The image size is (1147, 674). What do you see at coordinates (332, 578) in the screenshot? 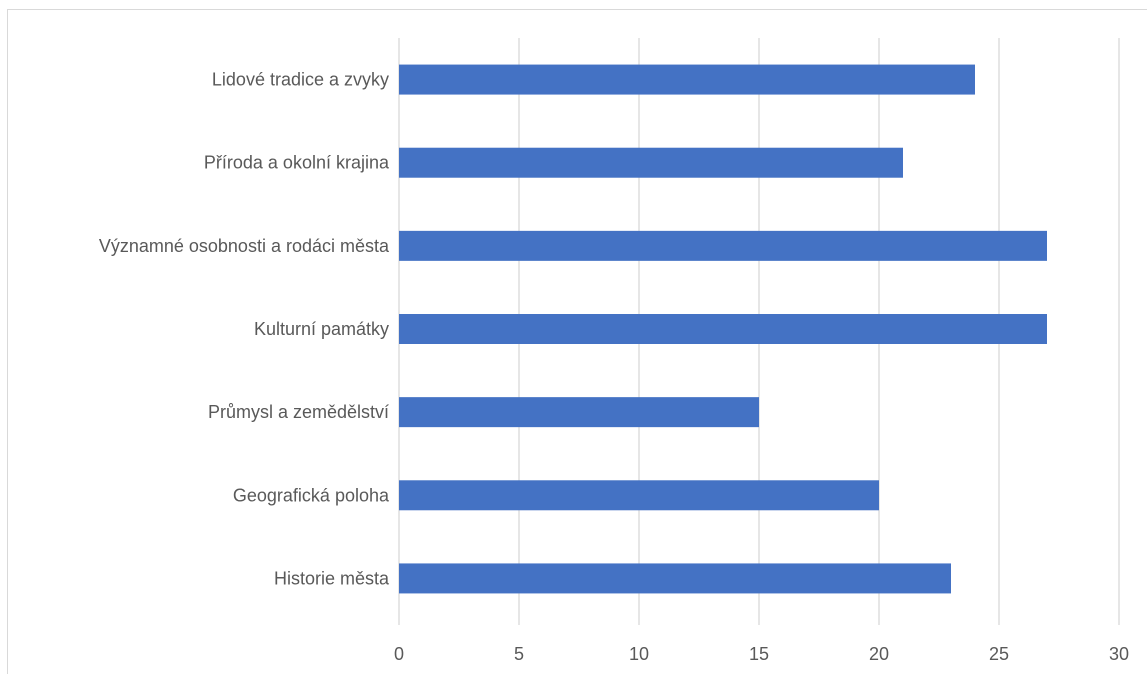
I see `category-label-7: Historie města` at bounding box center [332, 578].